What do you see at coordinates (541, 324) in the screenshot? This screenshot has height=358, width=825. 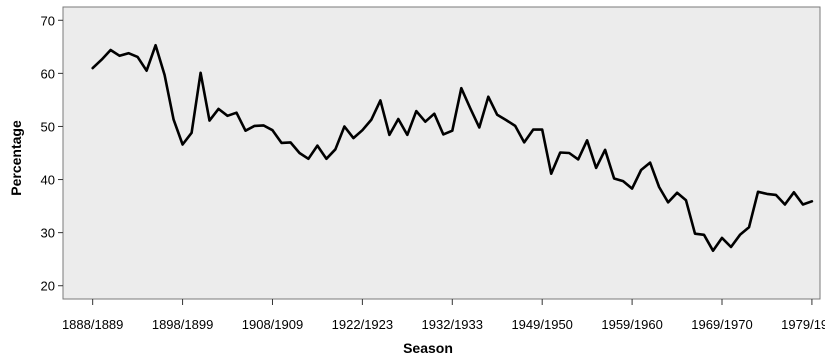 I see `x-tick-label: 1949/1950` at bounding box center [541, 324].